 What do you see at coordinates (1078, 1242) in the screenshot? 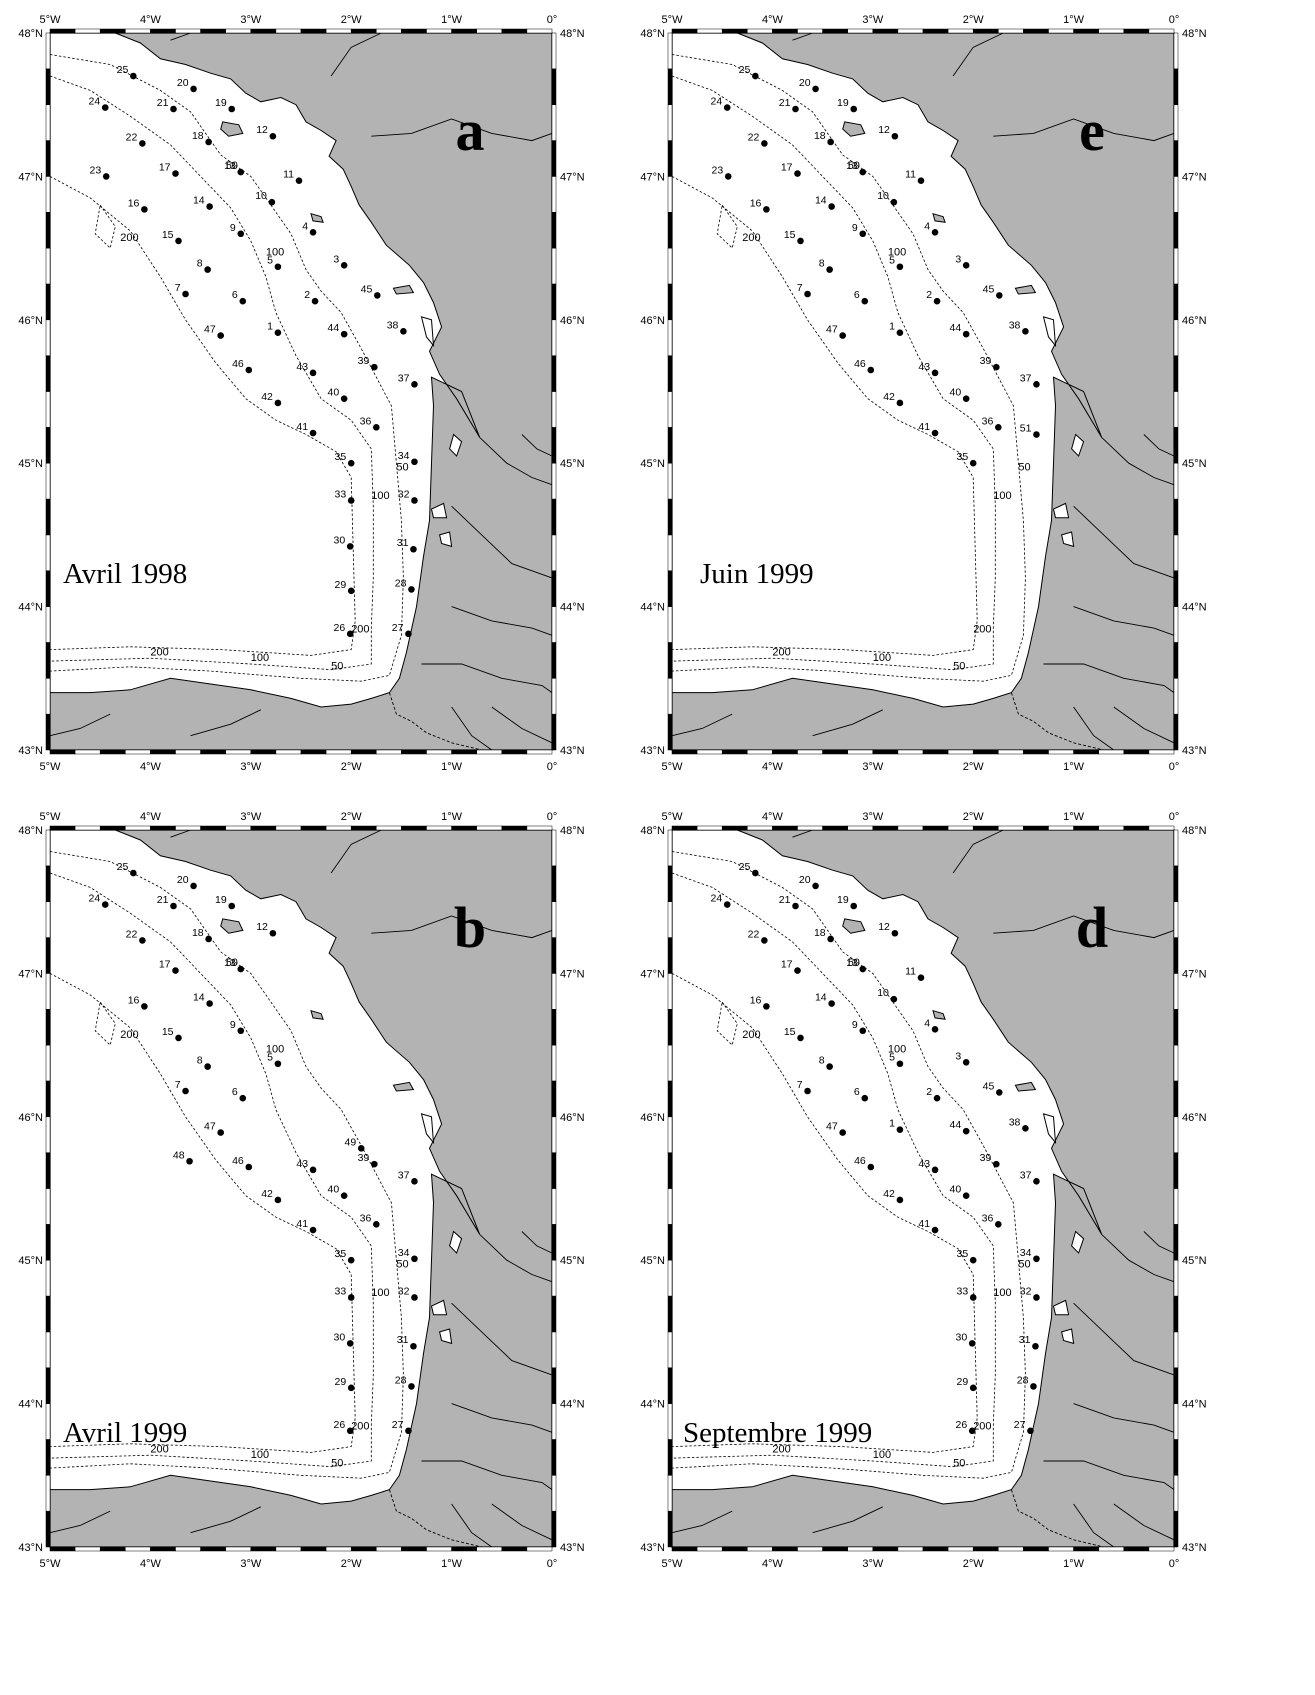
I see `lagoon` at bounding box center [1078, 1242].